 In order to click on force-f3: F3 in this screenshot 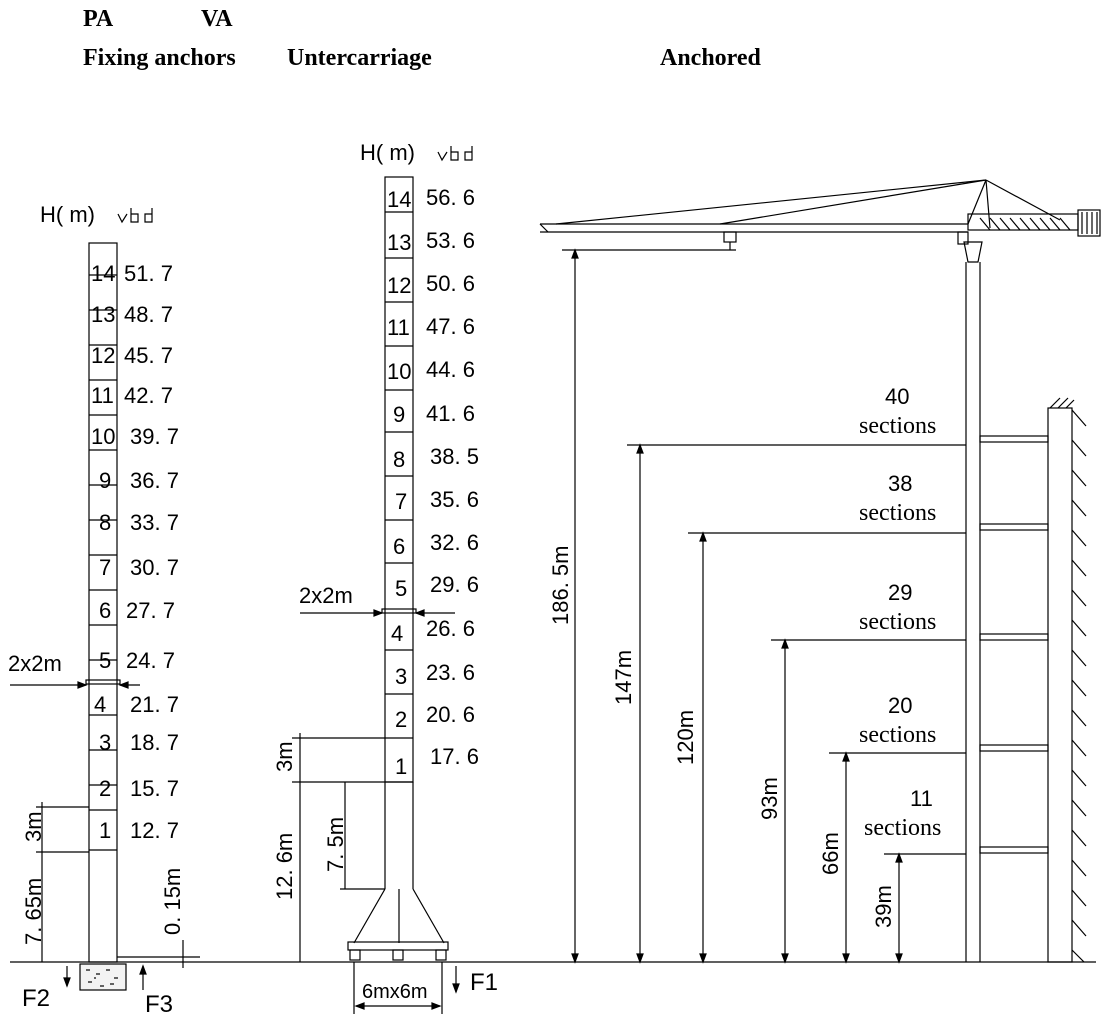, I will do `click(159, 1004)`.